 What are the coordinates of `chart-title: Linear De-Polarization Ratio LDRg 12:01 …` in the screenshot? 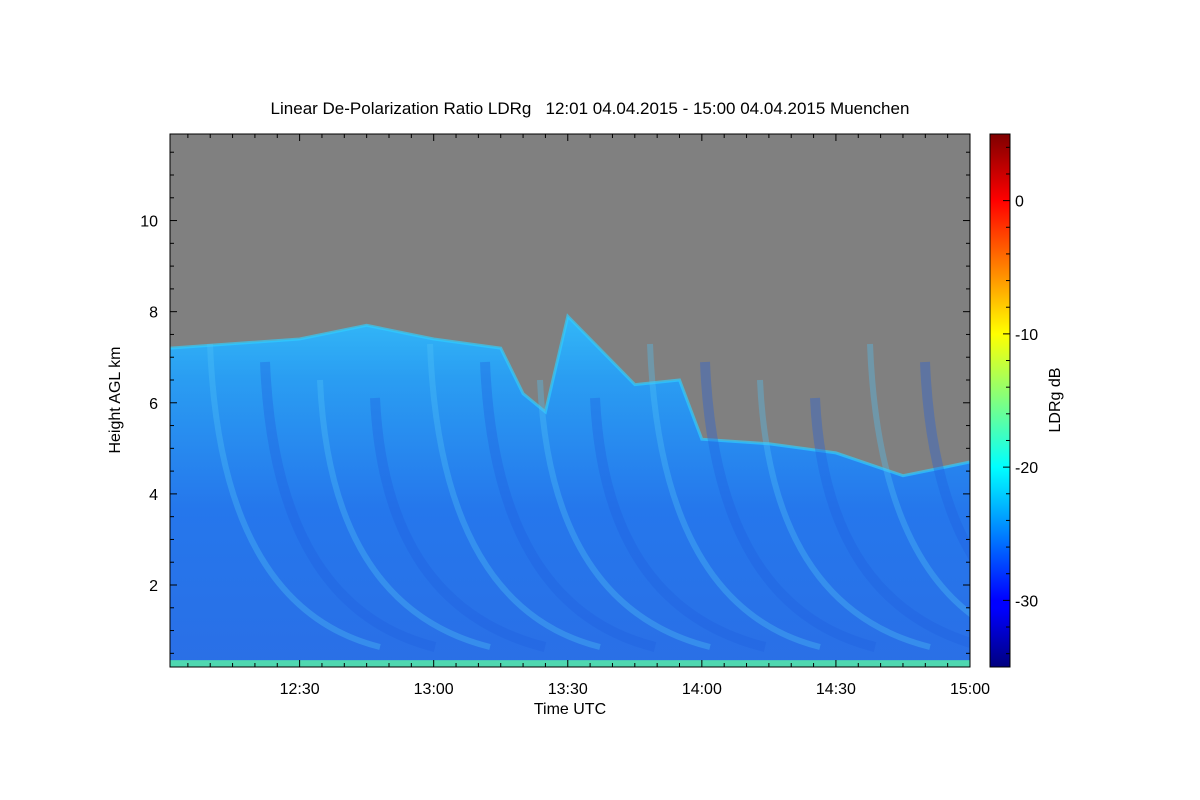 It's located at (590, 108).